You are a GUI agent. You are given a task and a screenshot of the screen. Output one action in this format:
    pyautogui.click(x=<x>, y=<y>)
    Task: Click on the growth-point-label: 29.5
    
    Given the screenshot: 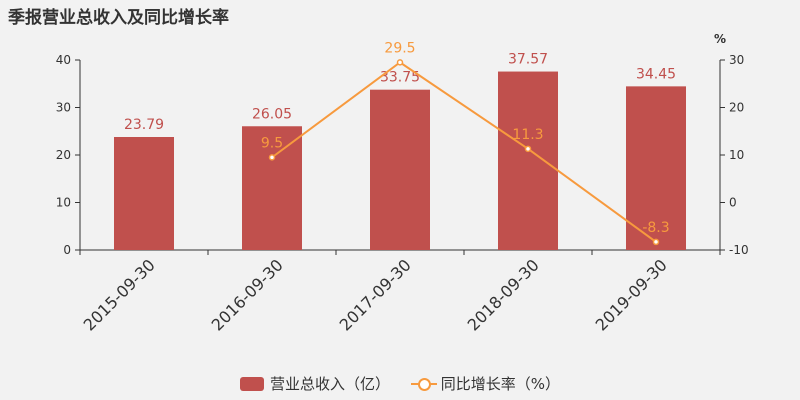 What is the action you would take?
    pyautogui.click(x=399, y=48)
    